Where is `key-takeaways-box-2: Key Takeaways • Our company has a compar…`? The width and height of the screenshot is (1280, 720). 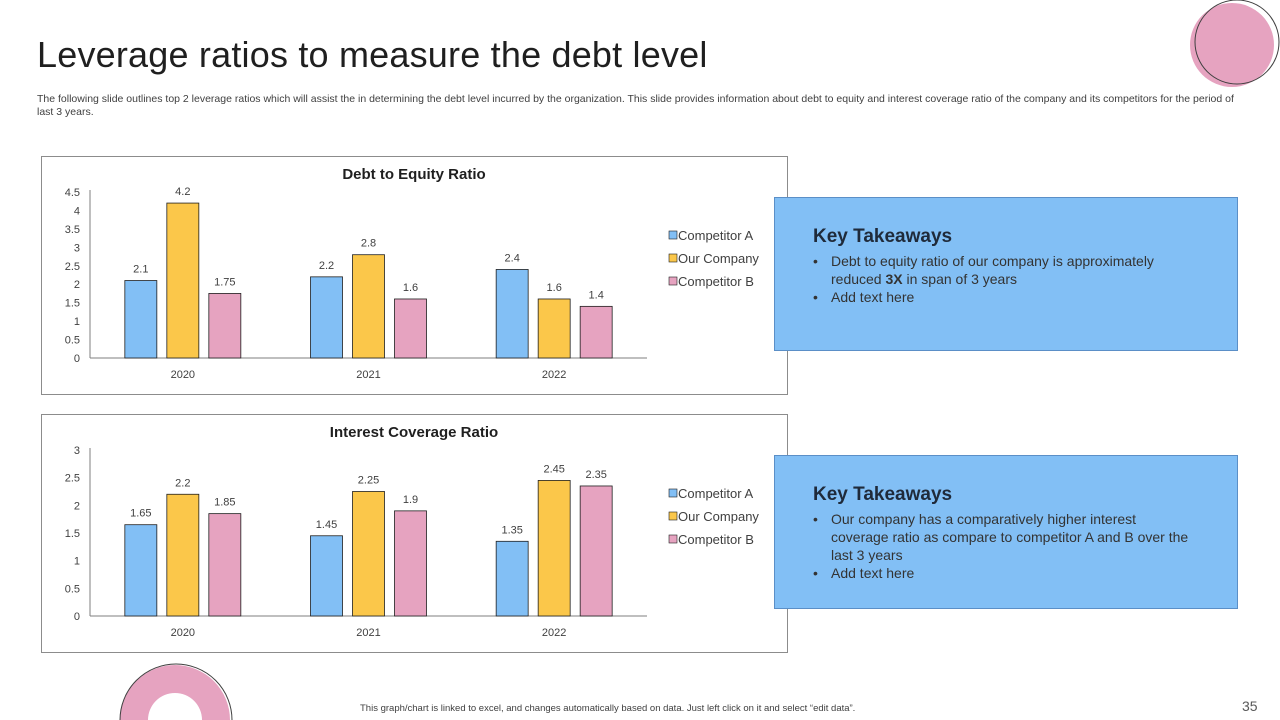 key-takeaways-box-2: Key Takeaways • Our company has a compar… is located at coordinates (1006, 532).